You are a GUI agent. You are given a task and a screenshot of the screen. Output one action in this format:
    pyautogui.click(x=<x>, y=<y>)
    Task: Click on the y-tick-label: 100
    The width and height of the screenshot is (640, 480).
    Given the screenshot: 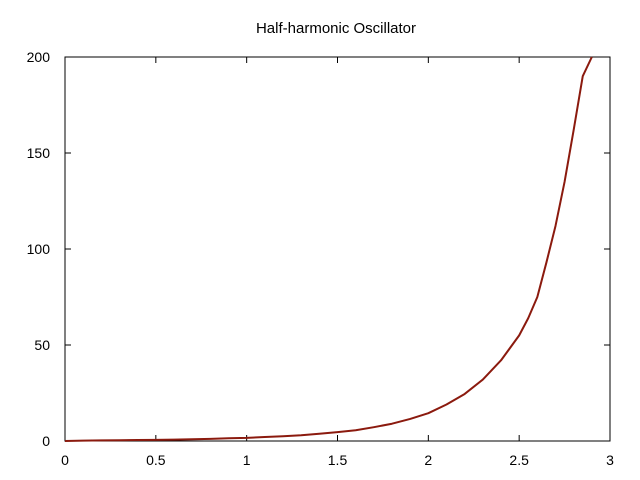 What is the action you would take?
    pyautogui.click(x=39, y=249)
    